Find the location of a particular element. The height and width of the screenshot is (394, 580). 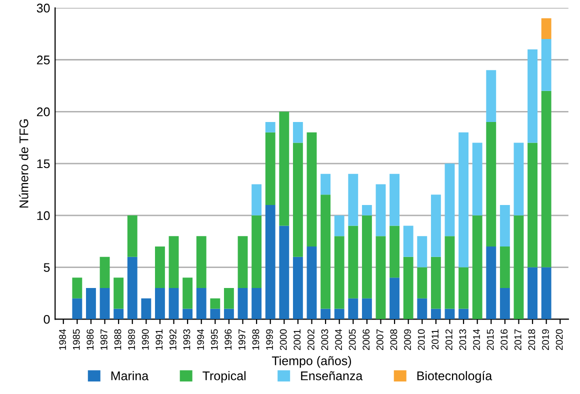

y-tick-label: 20 is located at coordinates (43, 111).